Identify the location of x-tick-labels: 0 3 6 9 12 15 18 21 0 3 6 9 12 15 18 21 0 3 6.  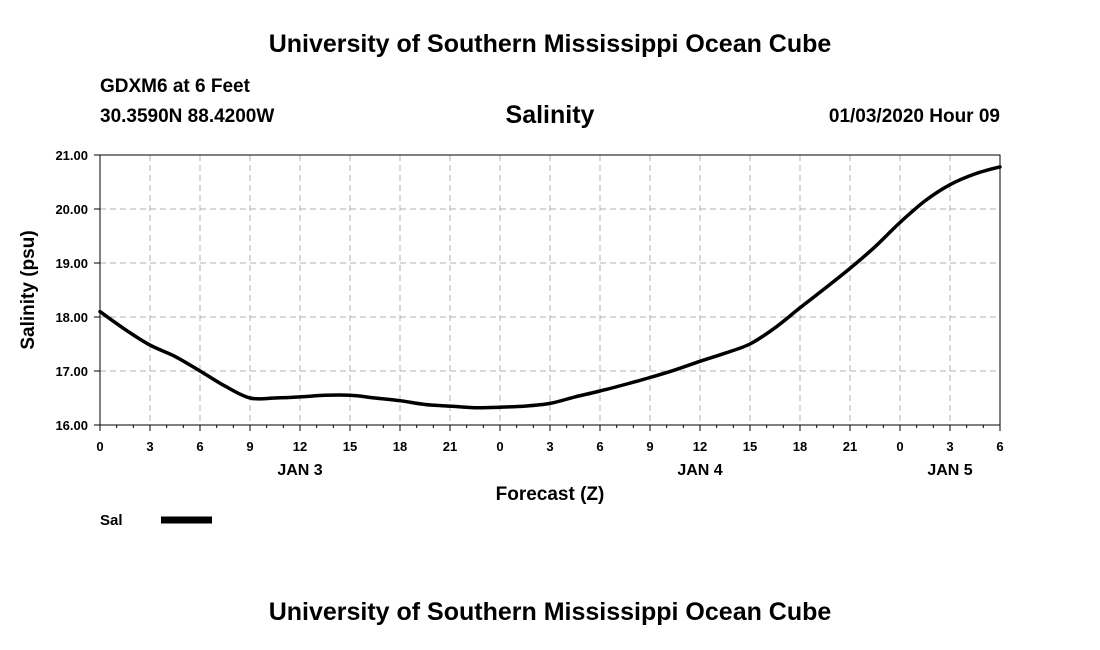
(549, 446).